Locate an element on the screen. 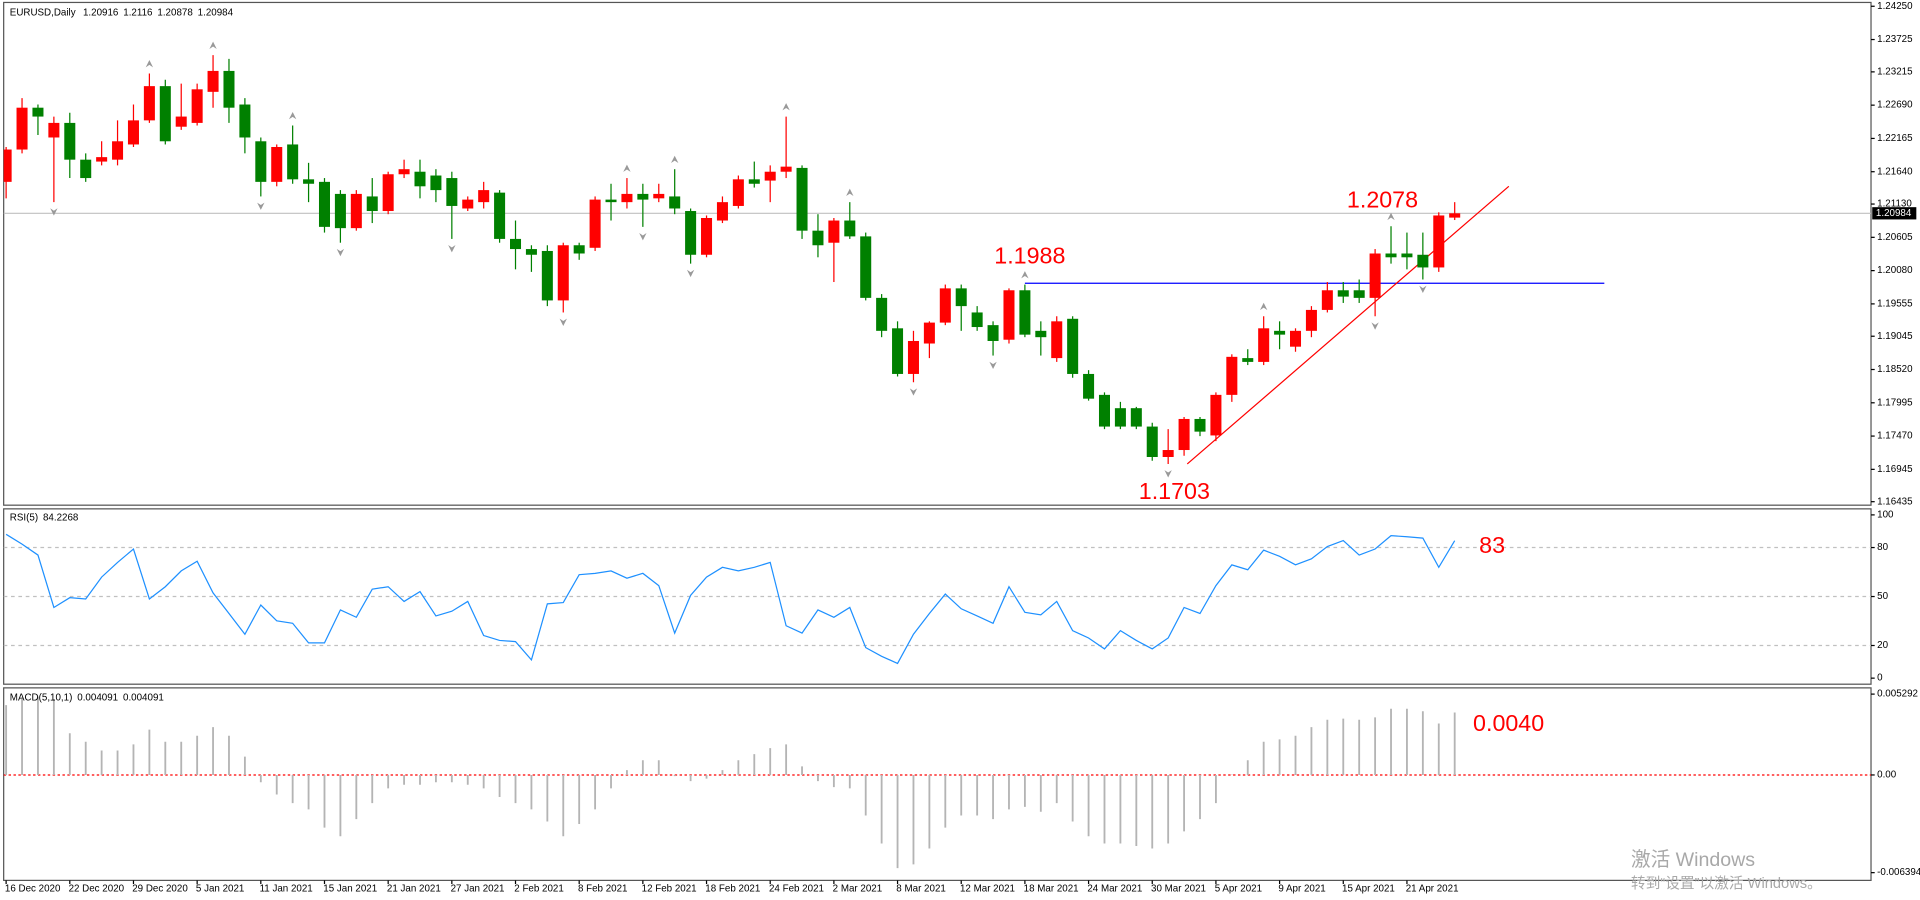 The width and height of the screenshot is (1920, 900). y-tick-label: 1.16435 is located at coordinates (1895, 501).